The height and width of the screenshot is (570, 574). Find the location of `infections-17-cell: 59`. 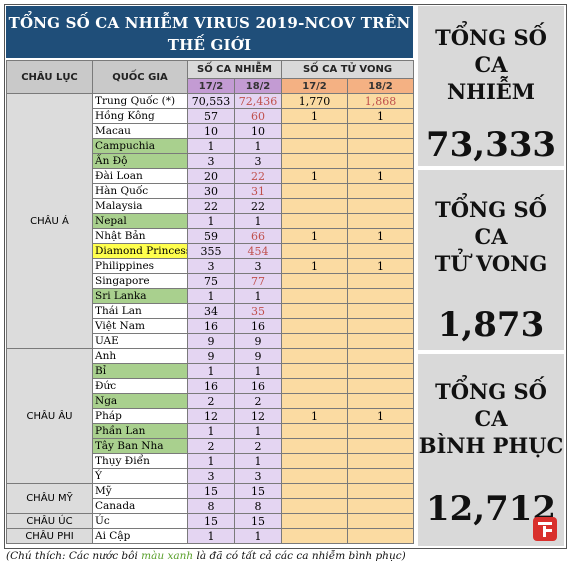

infections-17-cell: 59 is located at coordinates (211, 236).